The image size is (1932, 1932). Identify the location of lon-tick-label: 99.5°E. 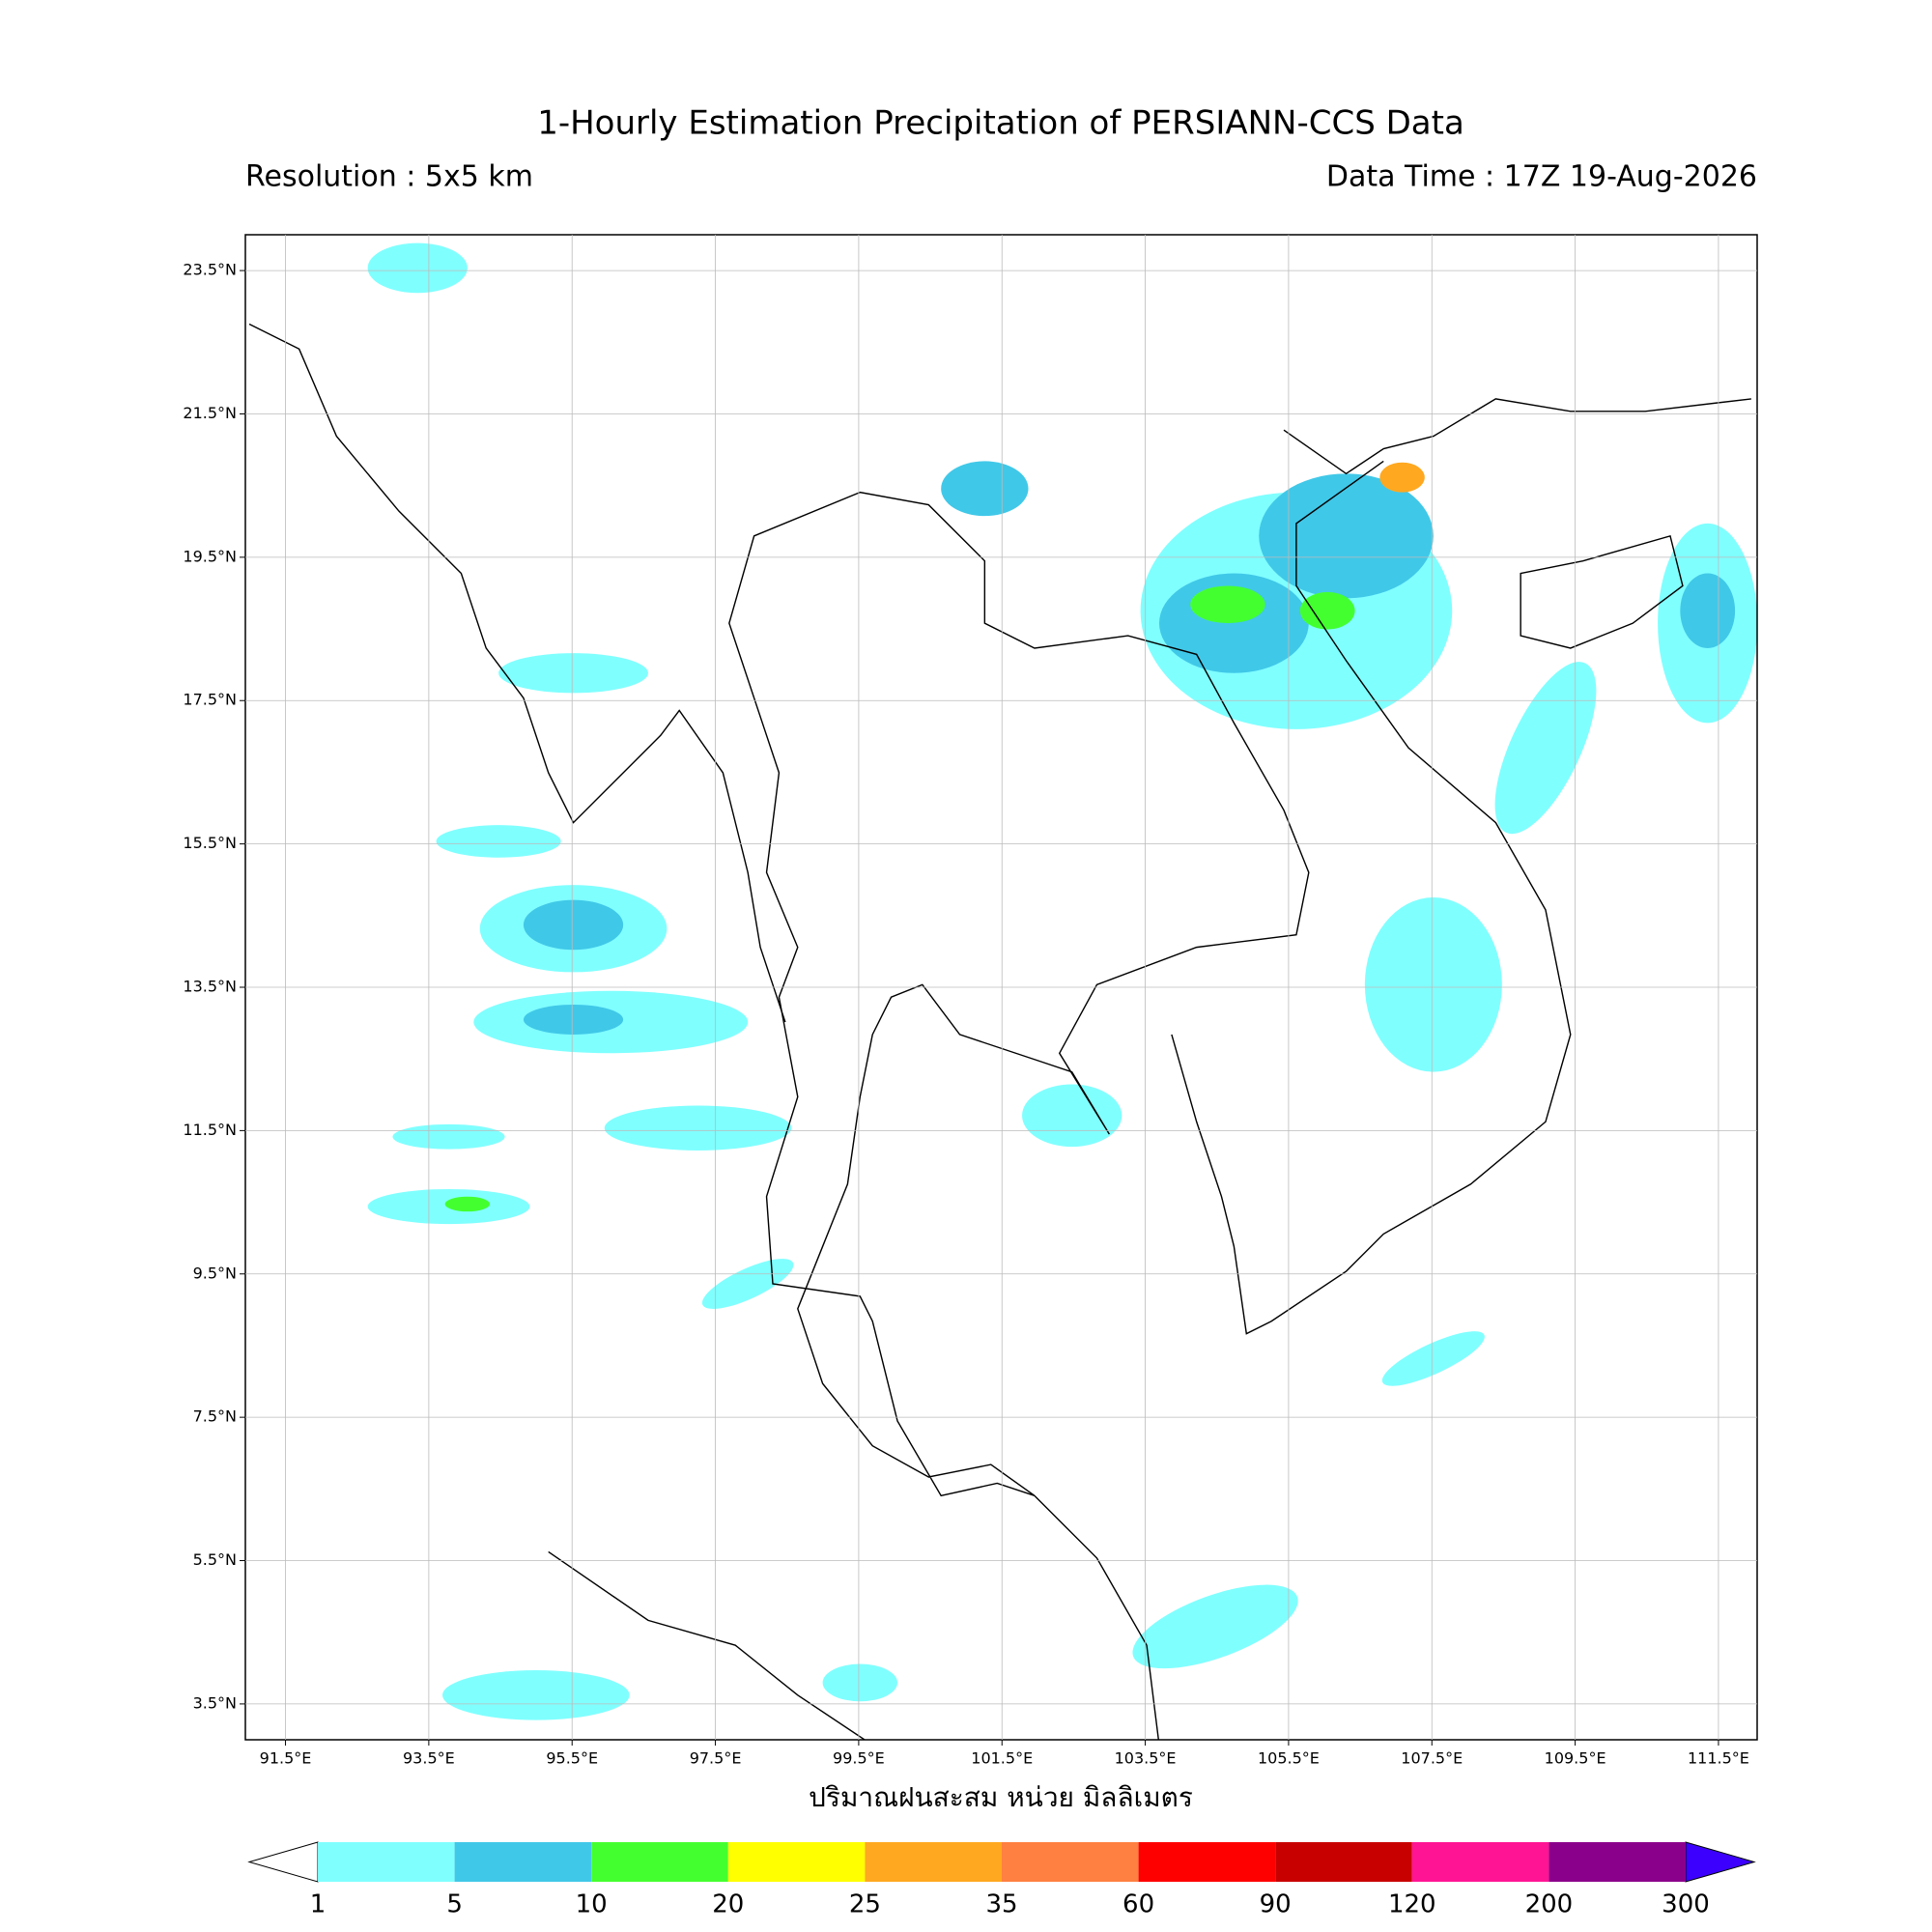
(859, 1758).